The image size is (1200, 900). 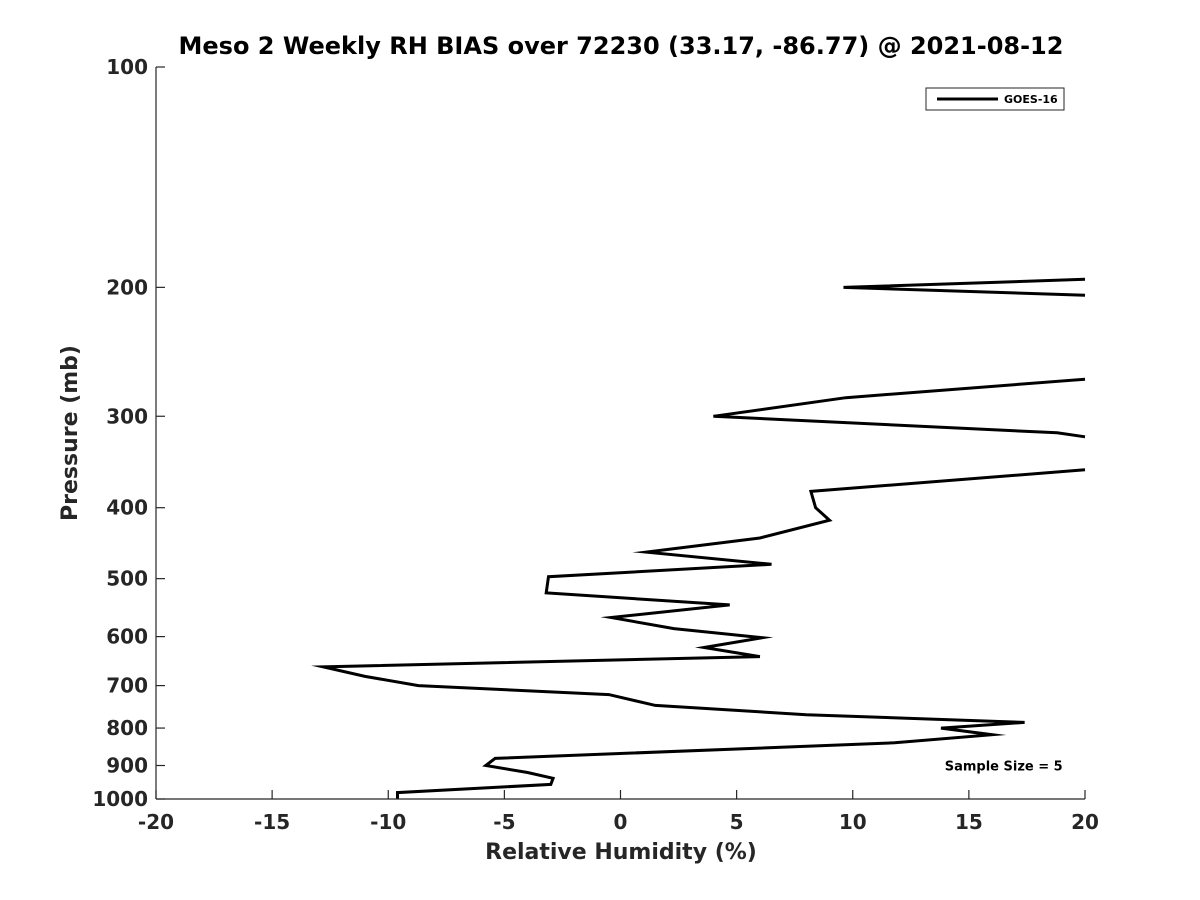 What do you see at coordinates (388, 822) in the screenshot?
I see `x-tick-label: -10` at bounding box center [388, 822].